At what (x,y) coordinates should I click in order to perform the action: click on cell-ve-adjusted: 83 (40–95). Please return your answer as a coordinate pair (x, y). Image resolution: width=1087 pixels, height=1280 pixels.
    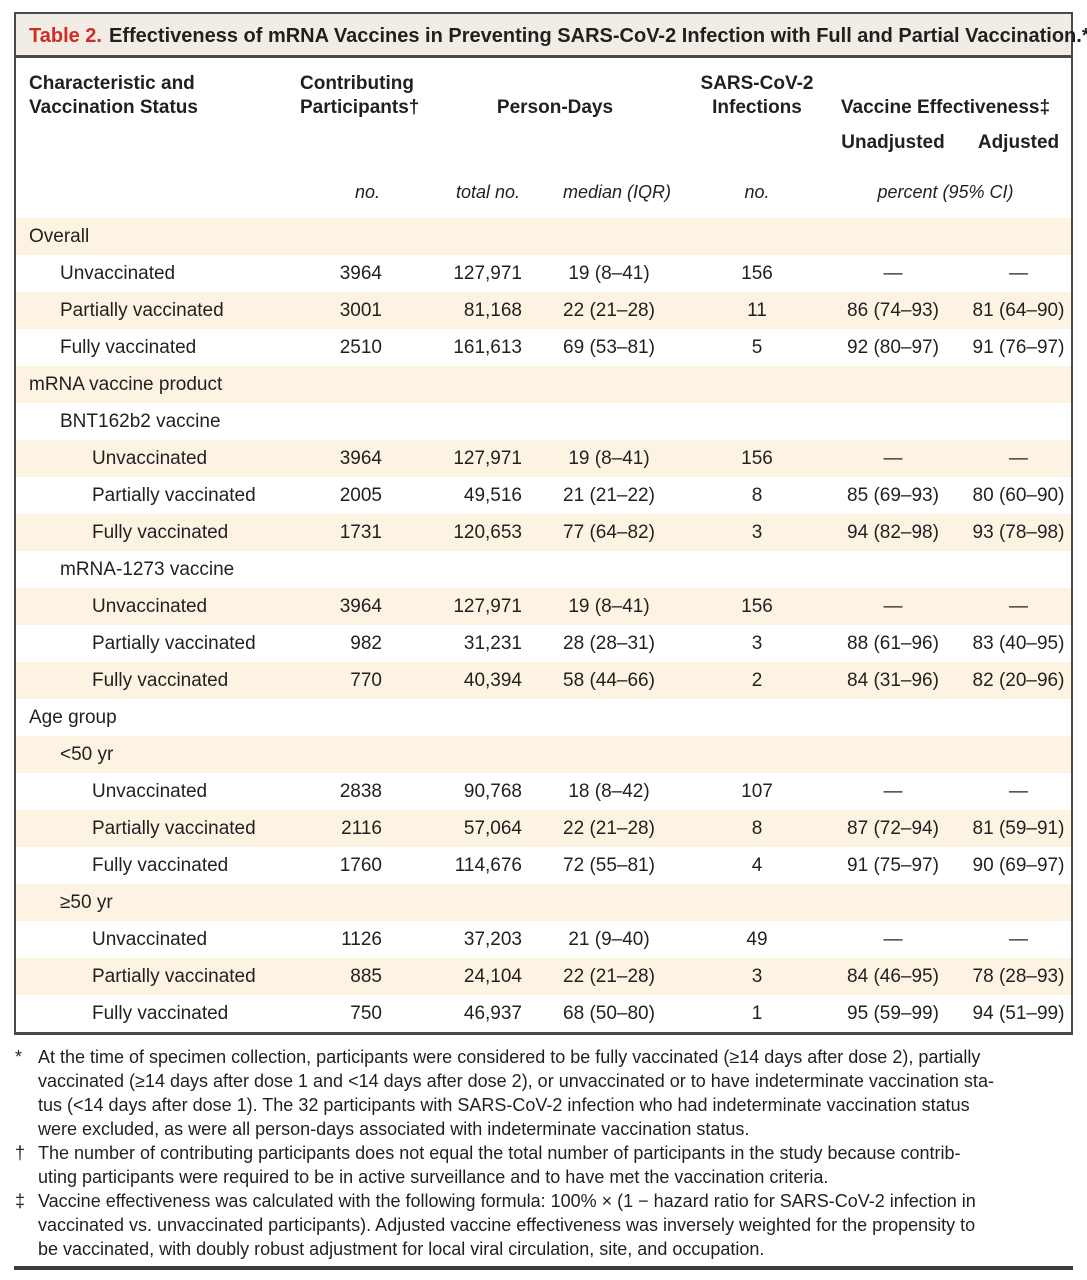
    Looking at the image, I should click on (1018, 643).